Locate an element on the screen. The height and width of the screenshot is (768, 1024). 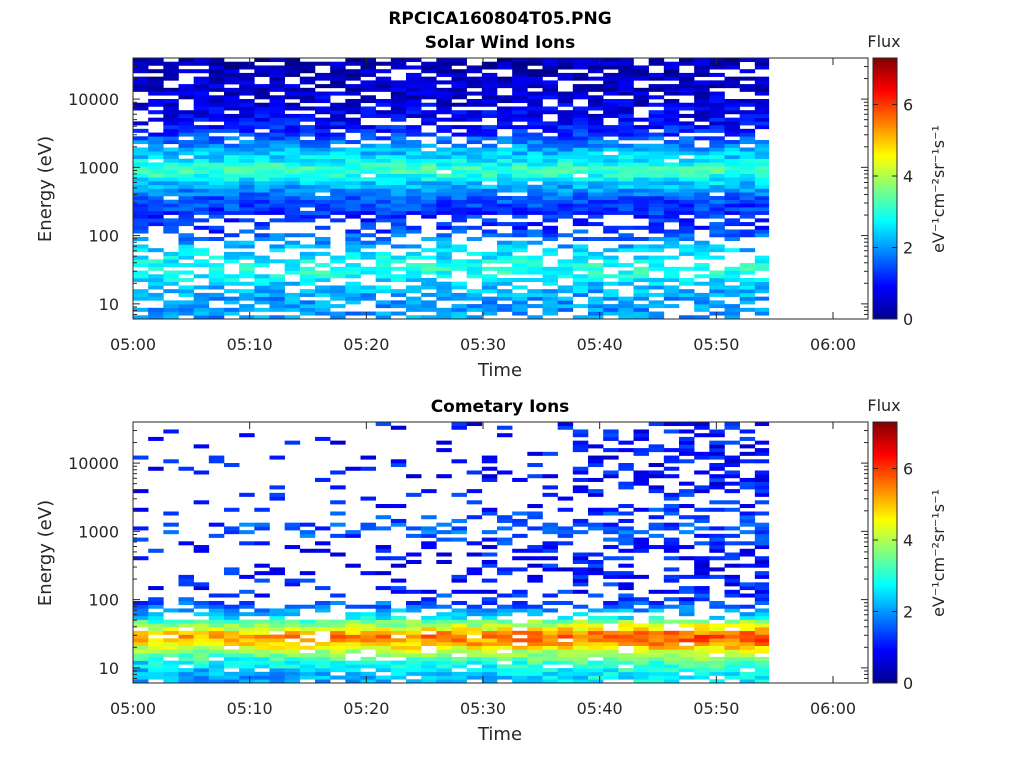
colorbar is located at coordinates (885, 552).